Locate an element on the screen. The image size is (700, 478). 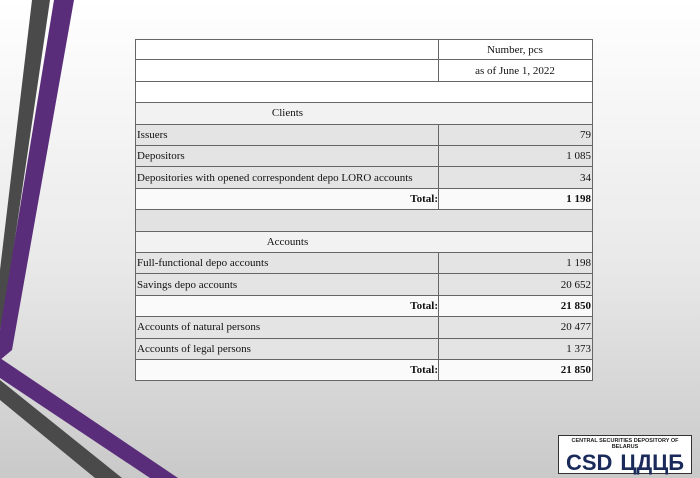
row-value: 34 is located at coordinates (585, 177).